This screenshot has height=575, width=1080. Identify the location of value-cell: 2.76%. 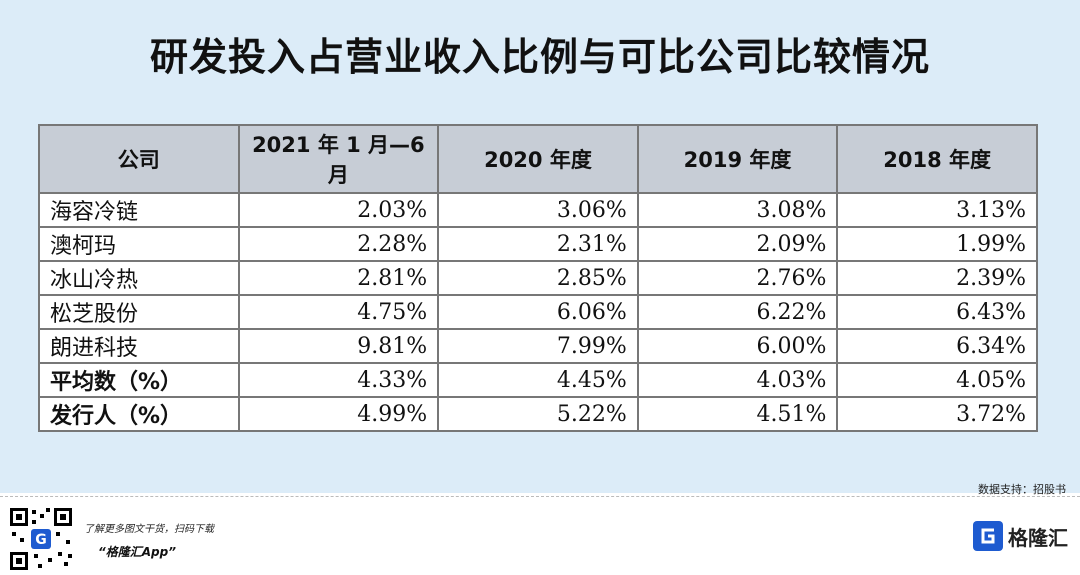
(737, 278).